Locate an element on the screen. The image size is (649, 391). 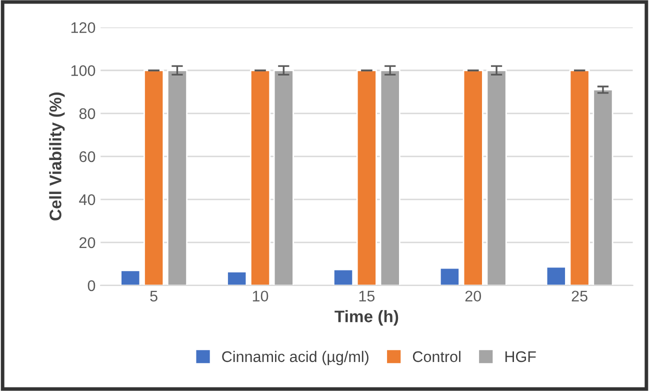
x-tick-label: 10 is located at coordinates (260, 296).